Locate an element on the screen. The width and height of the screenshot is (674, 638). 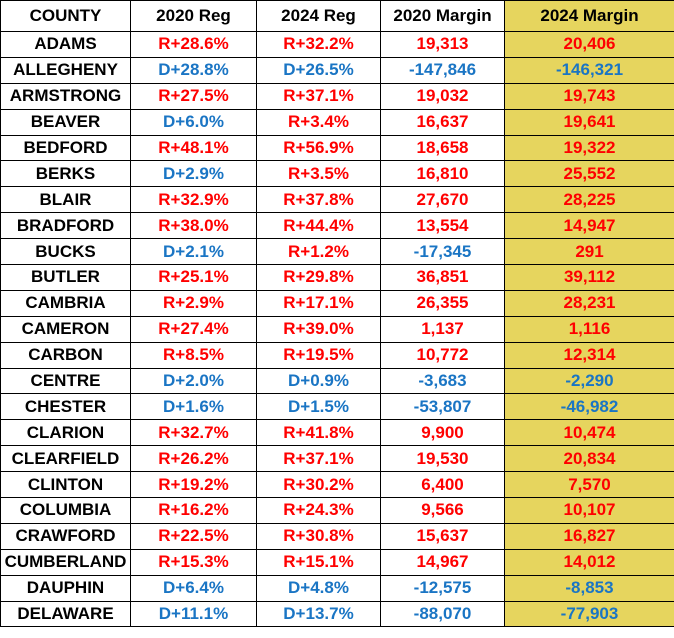
cell-2024-margin: 14,012 is located at coordinates (589, 562).